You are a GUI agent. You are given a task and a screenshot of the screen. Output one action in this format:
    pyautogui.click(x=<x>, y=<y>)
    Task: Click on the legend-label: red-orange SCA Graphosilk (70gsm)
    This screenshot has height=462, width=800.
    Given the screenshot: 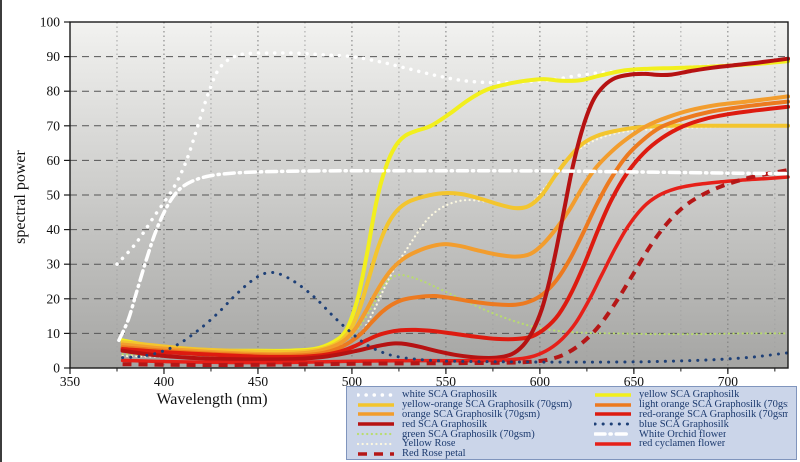 What is the action you would take?
    pyautogui.click(x=713, y=414)
    